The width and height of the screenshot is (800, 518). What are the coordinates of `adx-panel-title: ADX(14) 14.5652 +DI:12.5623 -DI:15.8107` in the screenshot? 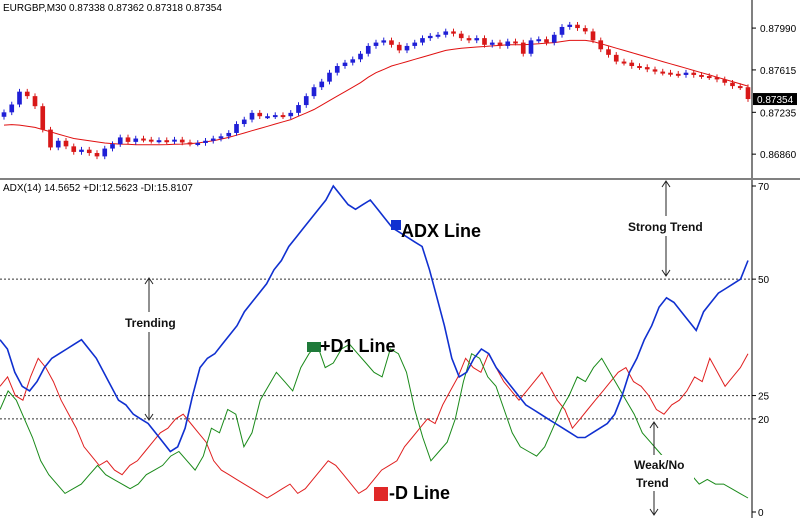 It's located at (98, 188).